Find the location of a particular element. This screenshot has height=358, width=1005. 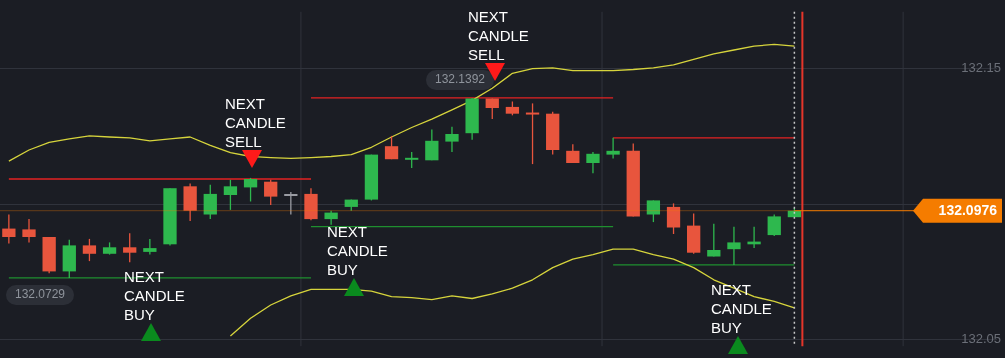

annotation: 132.0729 is located at coordinates (40, 294).